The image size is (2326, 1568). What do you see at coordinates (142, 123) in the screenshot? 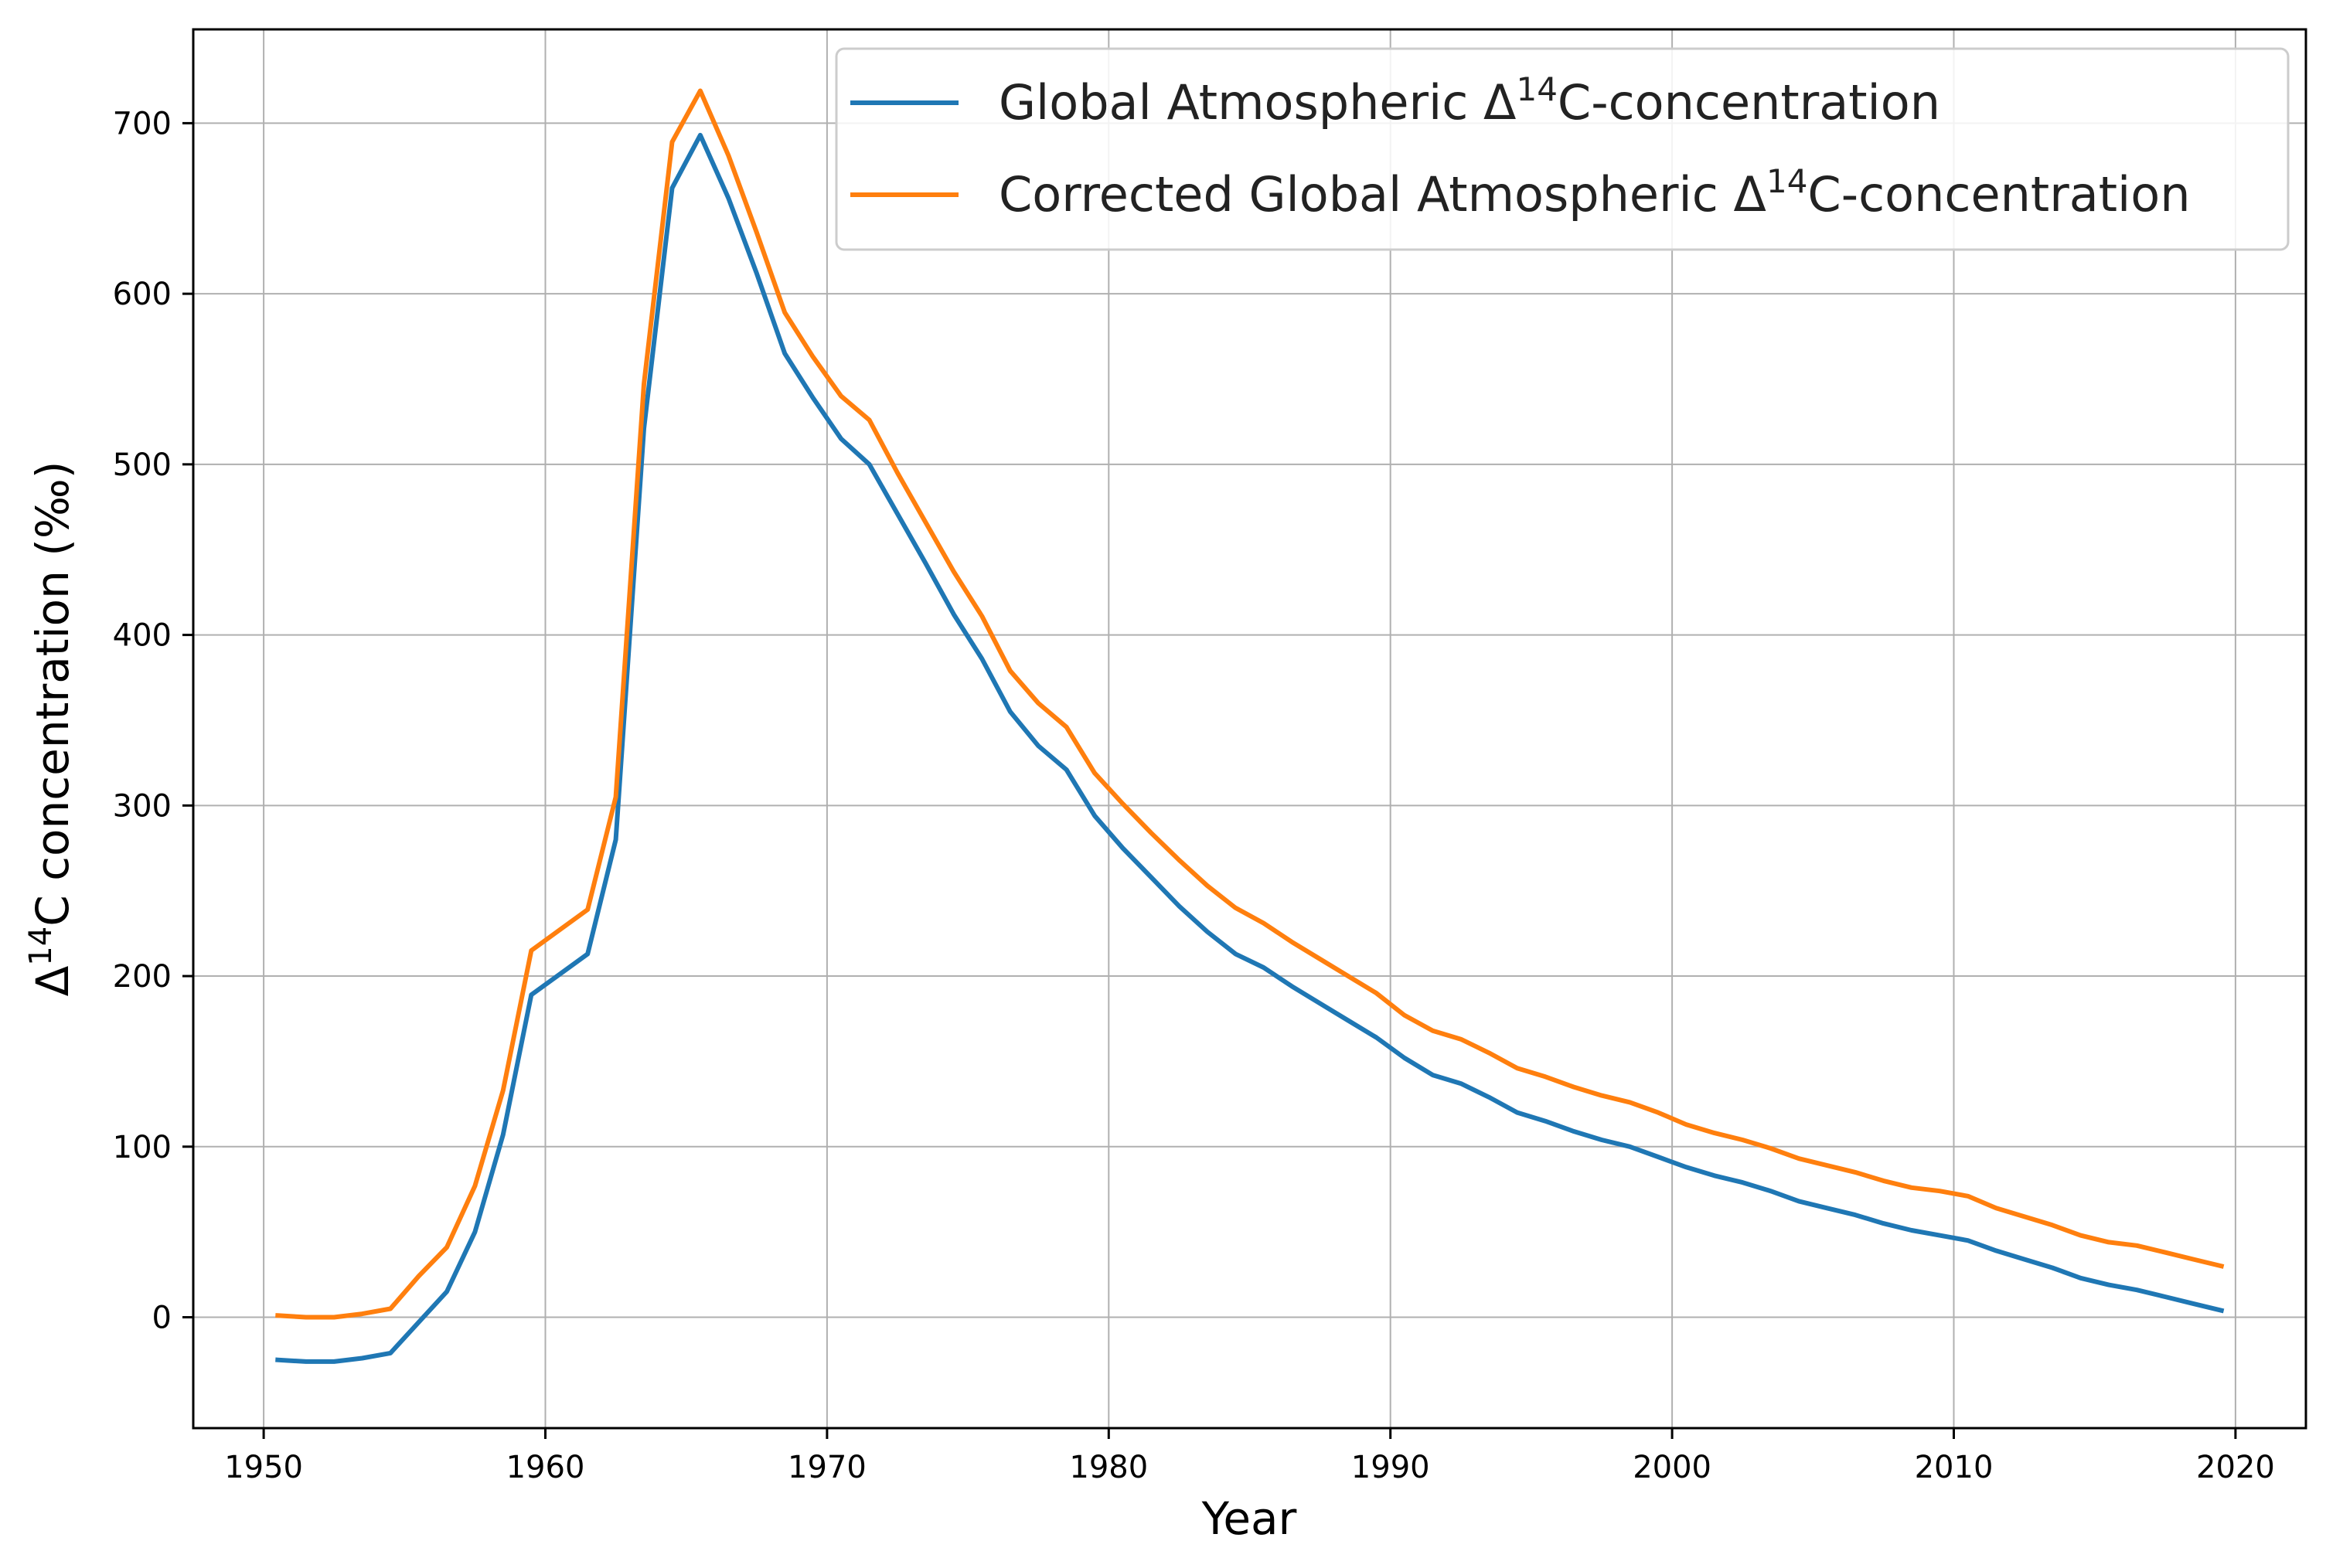
I see `y-tick-label-700: 700` at bounding box center [142, 123].